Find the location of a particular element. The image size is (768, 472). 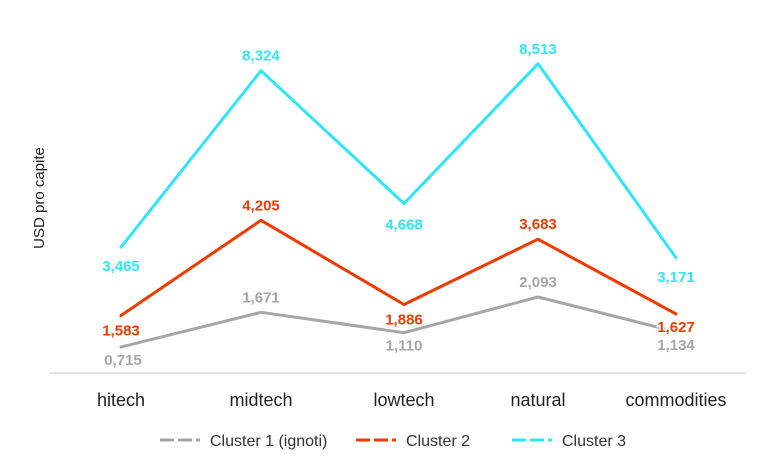

x-tick-label-natural: natural is located at coordinates (537, 400).